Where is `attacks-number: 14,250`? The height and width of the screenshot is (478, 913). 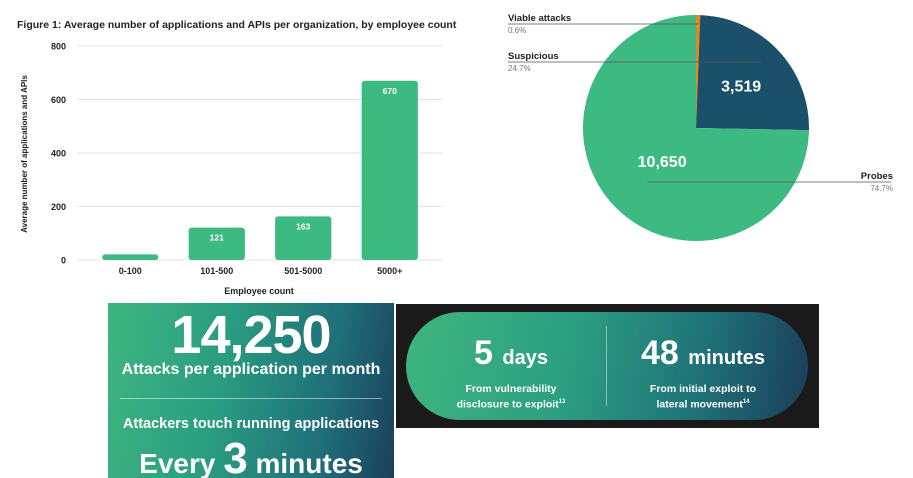 attacks-number: 14,250 is located at coordinates (251, 335).